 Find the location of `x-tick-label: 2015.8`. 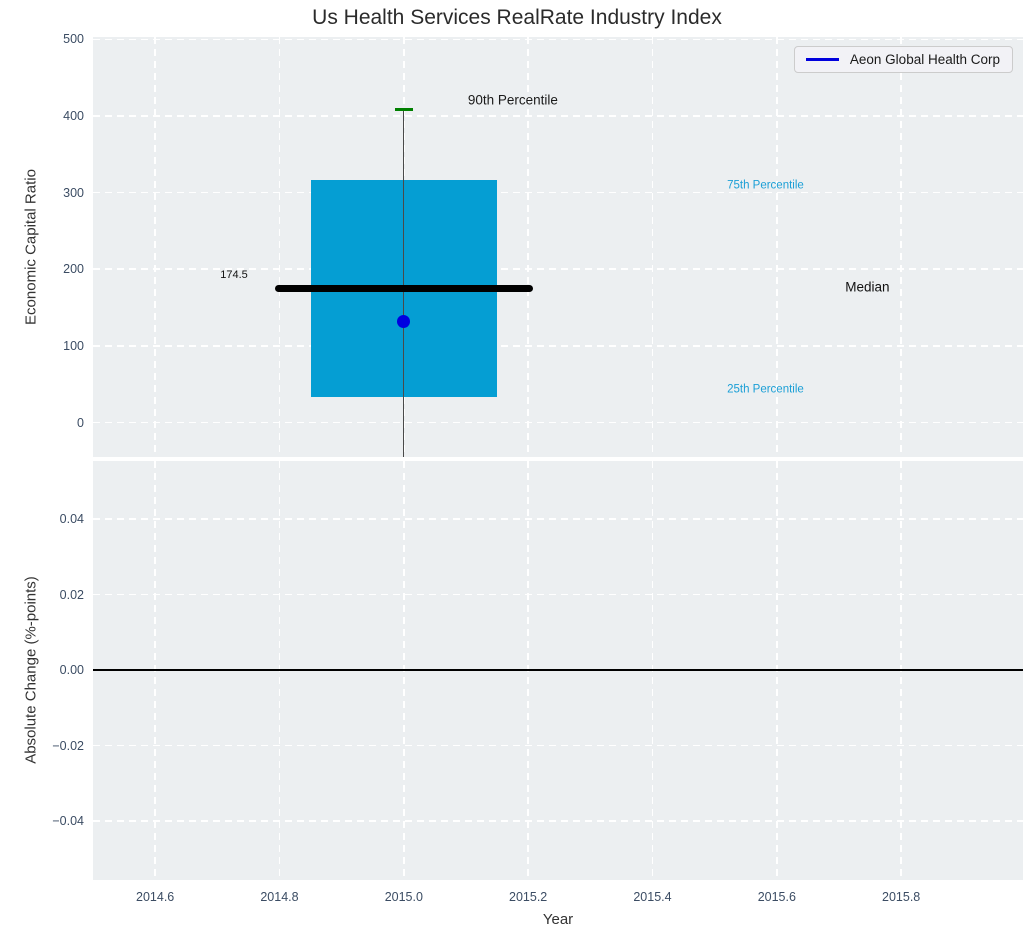

x-tick-label: 2015.8 is located at coordinates (901, 897).